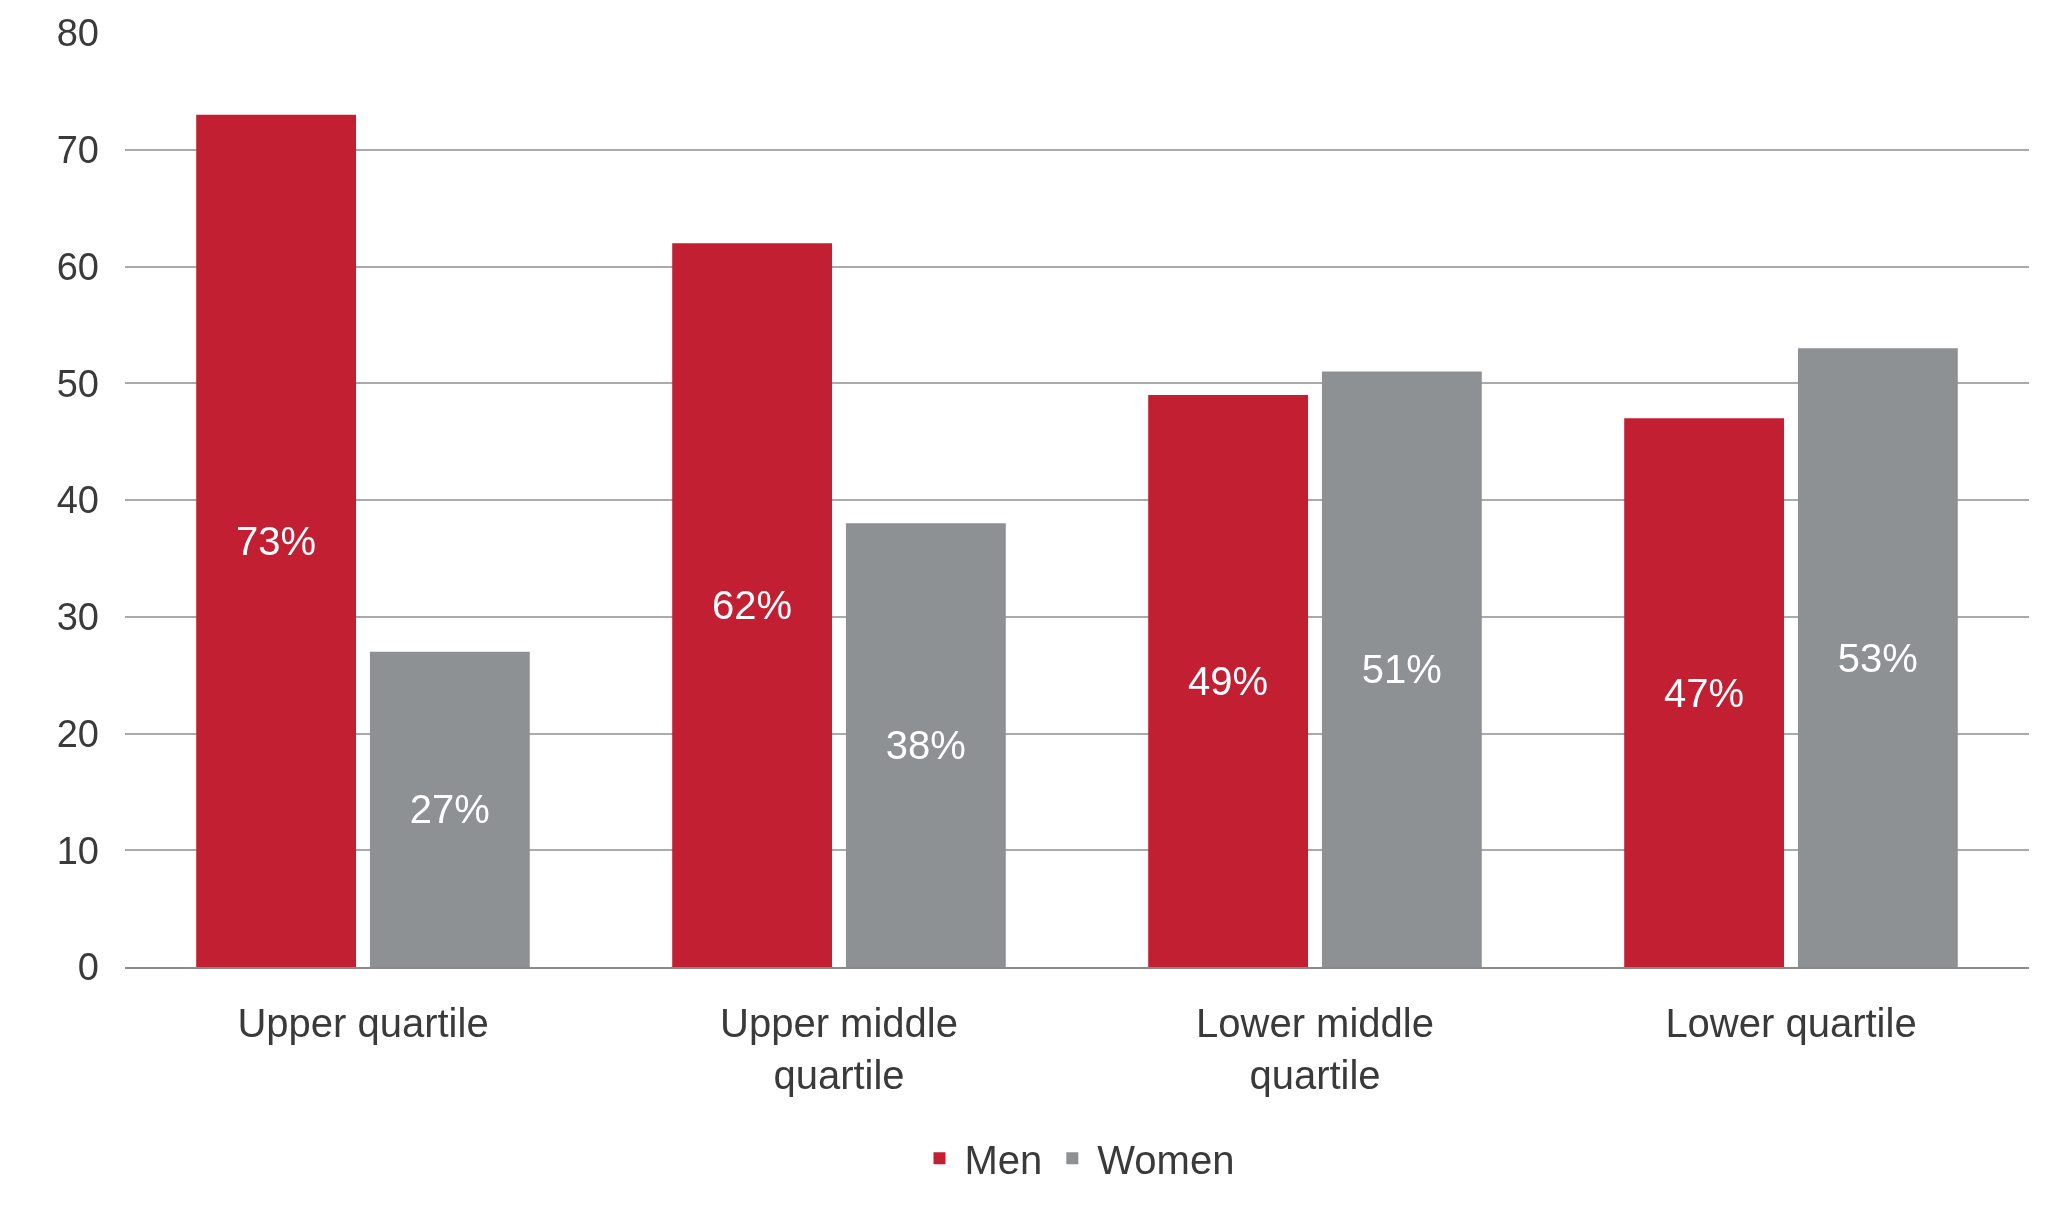  What do you see at coordinates (88, 967) in the screenshot?
I see `y-tick-label: 0` at bounding box center [88, 967].